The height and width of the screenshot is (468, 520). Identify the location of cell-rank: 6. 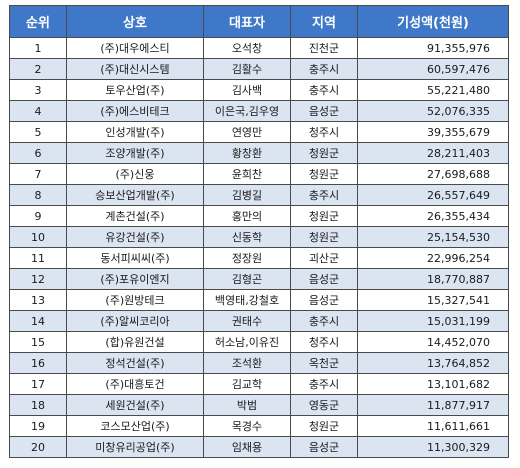
(38, 153).